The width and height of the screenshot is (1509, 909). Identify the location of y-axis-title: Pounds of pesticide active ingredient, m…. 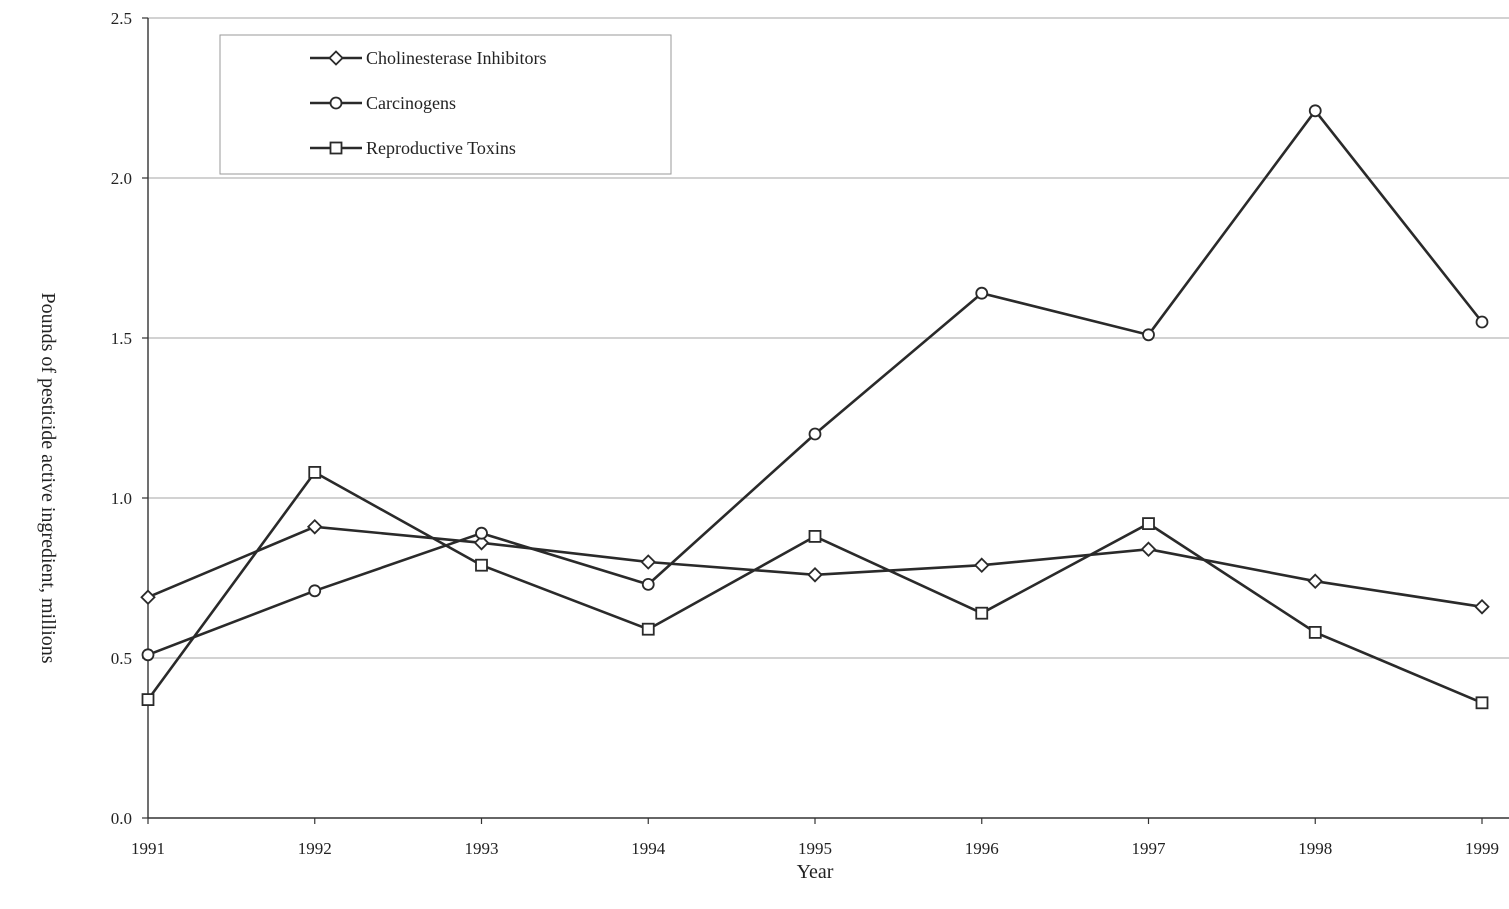
(48, 477).